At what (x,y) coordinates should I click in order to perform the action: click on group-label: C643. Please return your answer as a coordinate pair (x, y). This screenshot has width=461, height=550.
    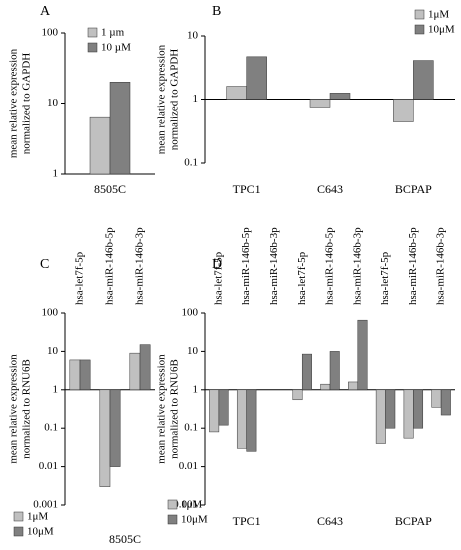
    Looking at the image, I should click on (330, 521).